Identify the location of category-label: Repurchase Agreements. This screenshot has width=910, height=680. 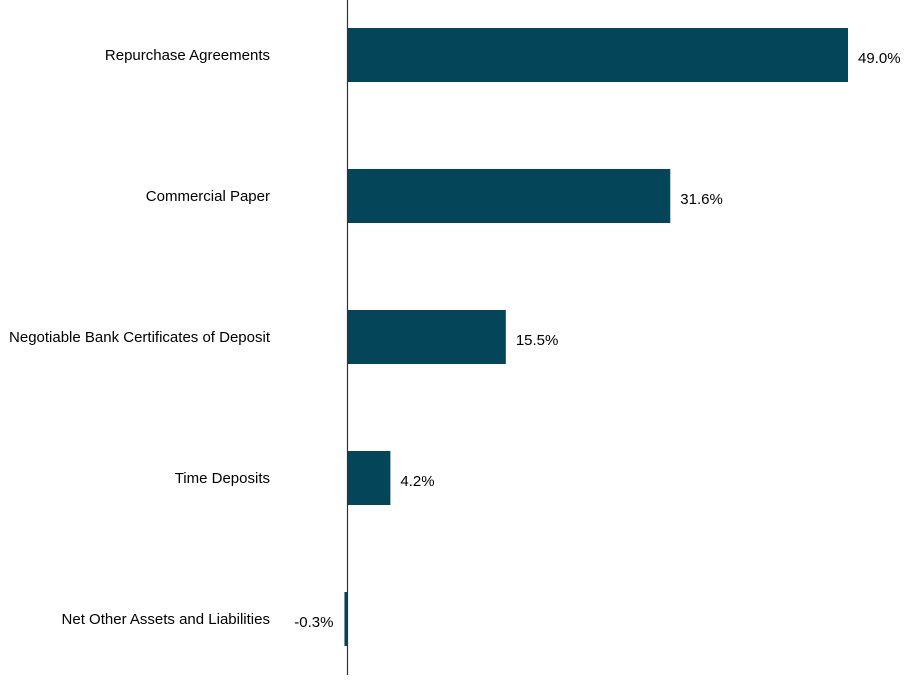
(187, 55).